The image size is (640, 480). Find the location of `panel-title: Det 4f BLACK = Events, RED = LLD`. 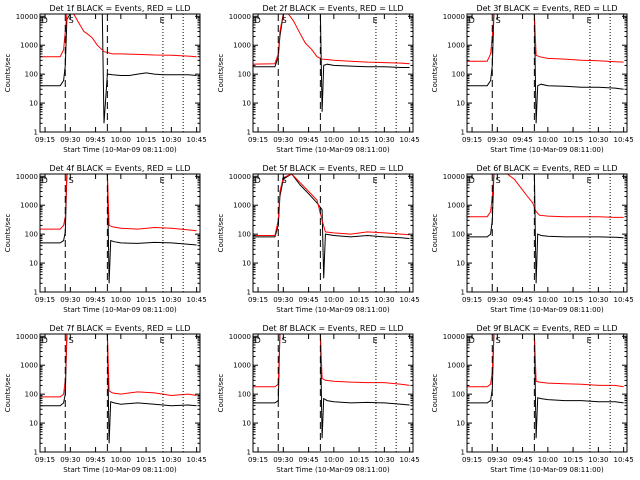

panel-title: Det 4f BLACK = Events, RED = LLD is located at coordinates (119, 168).